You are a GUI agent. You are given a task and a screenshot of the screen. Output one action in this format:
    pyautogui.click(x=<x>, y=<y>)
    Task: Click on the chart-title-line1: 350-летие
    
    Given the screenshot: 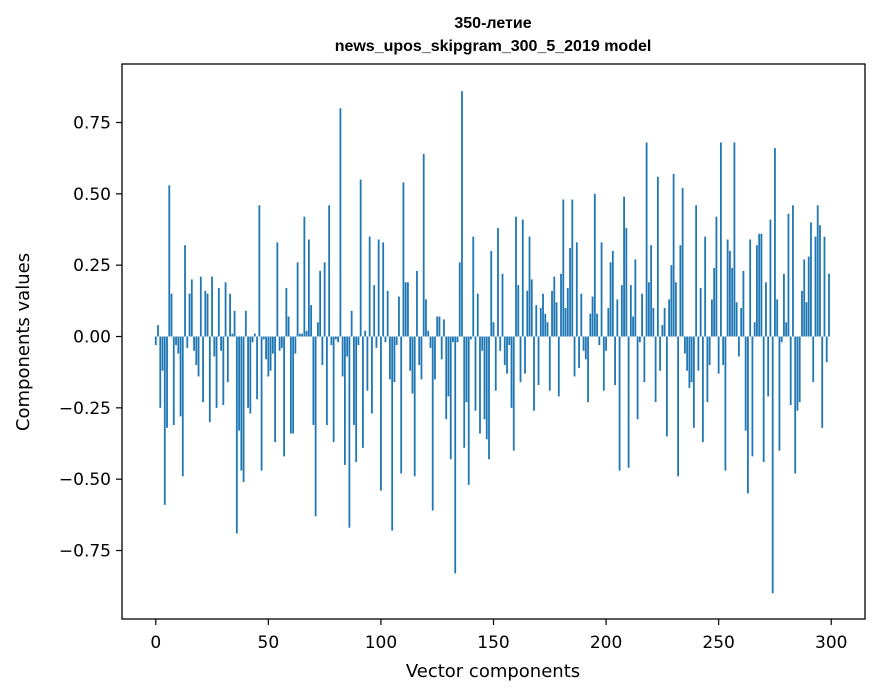 What is the action you would take?
    pyautogui.click(x=492, y=23)
    